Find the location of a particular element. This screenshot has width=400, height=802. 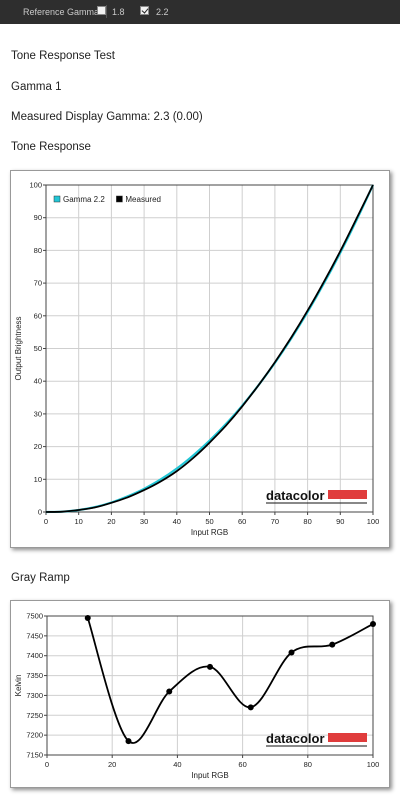

y-tick-label: 7150 is located at coordinates (34, 755).